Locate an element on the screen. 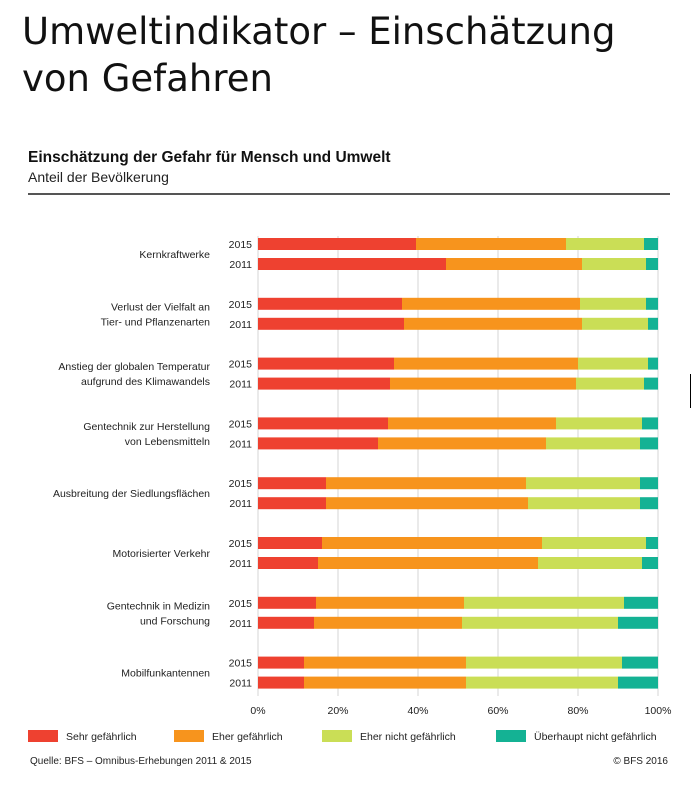 The height and width of the screenshot is (794, 698). x-axis-ticks: 0% 20% 40% 60% 80% 100% is located at coordinates (460, 711).